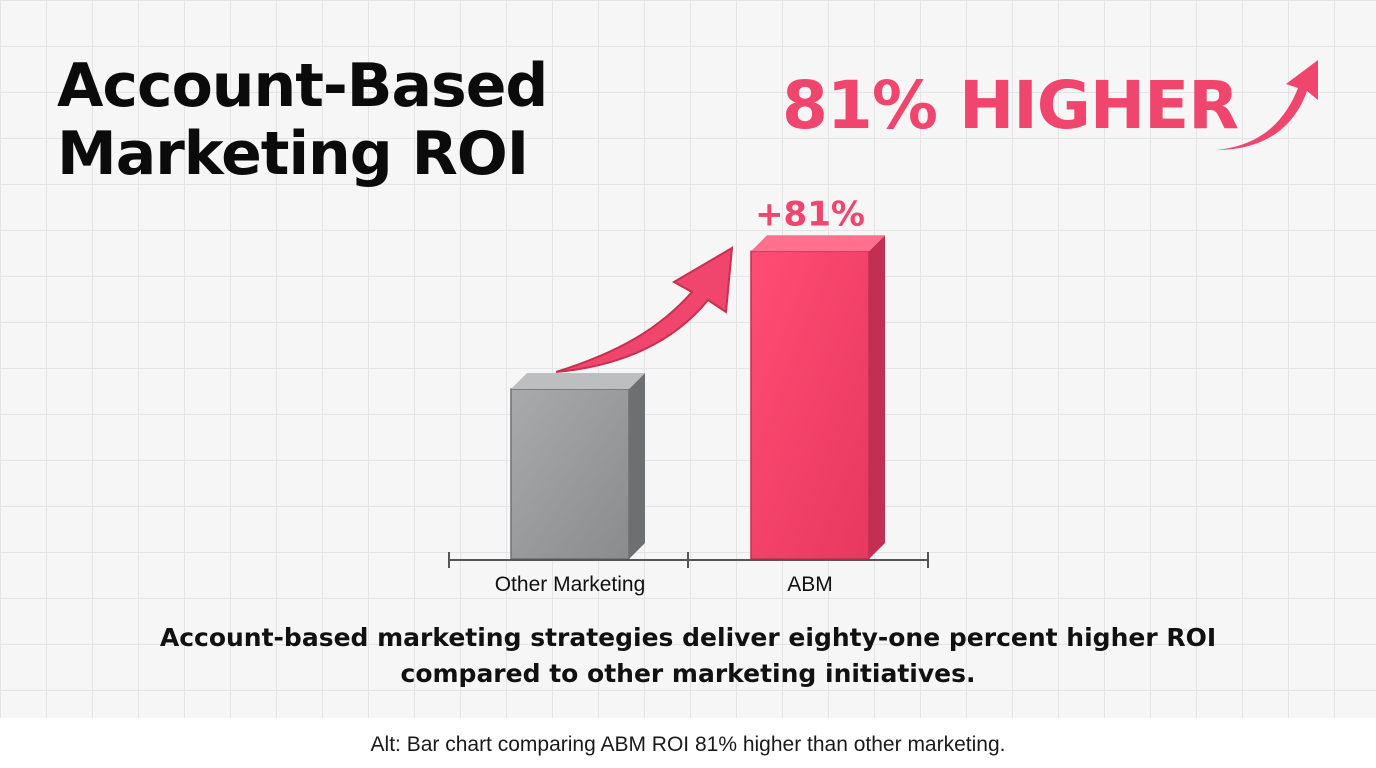  I want to click on title-line-1: Account-Based, so click(302, 86).